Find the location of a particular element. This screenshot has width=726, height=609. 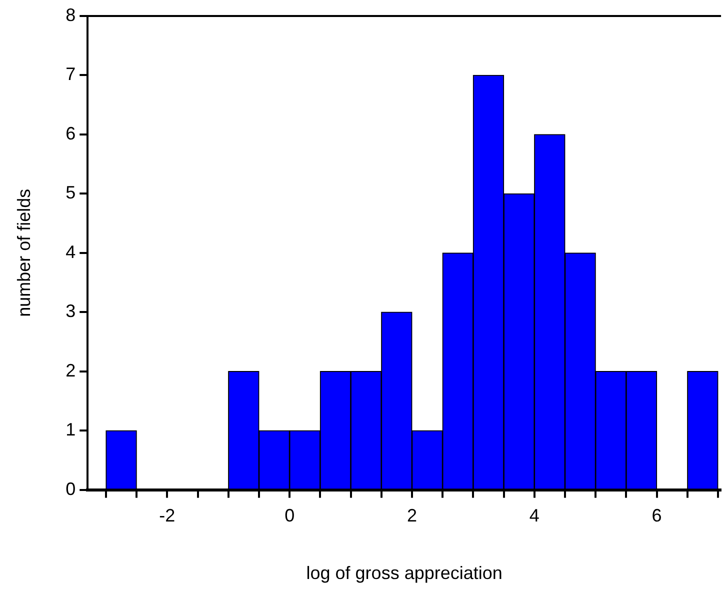

x-tick-label: -2 is located at coordinates (167, 516).